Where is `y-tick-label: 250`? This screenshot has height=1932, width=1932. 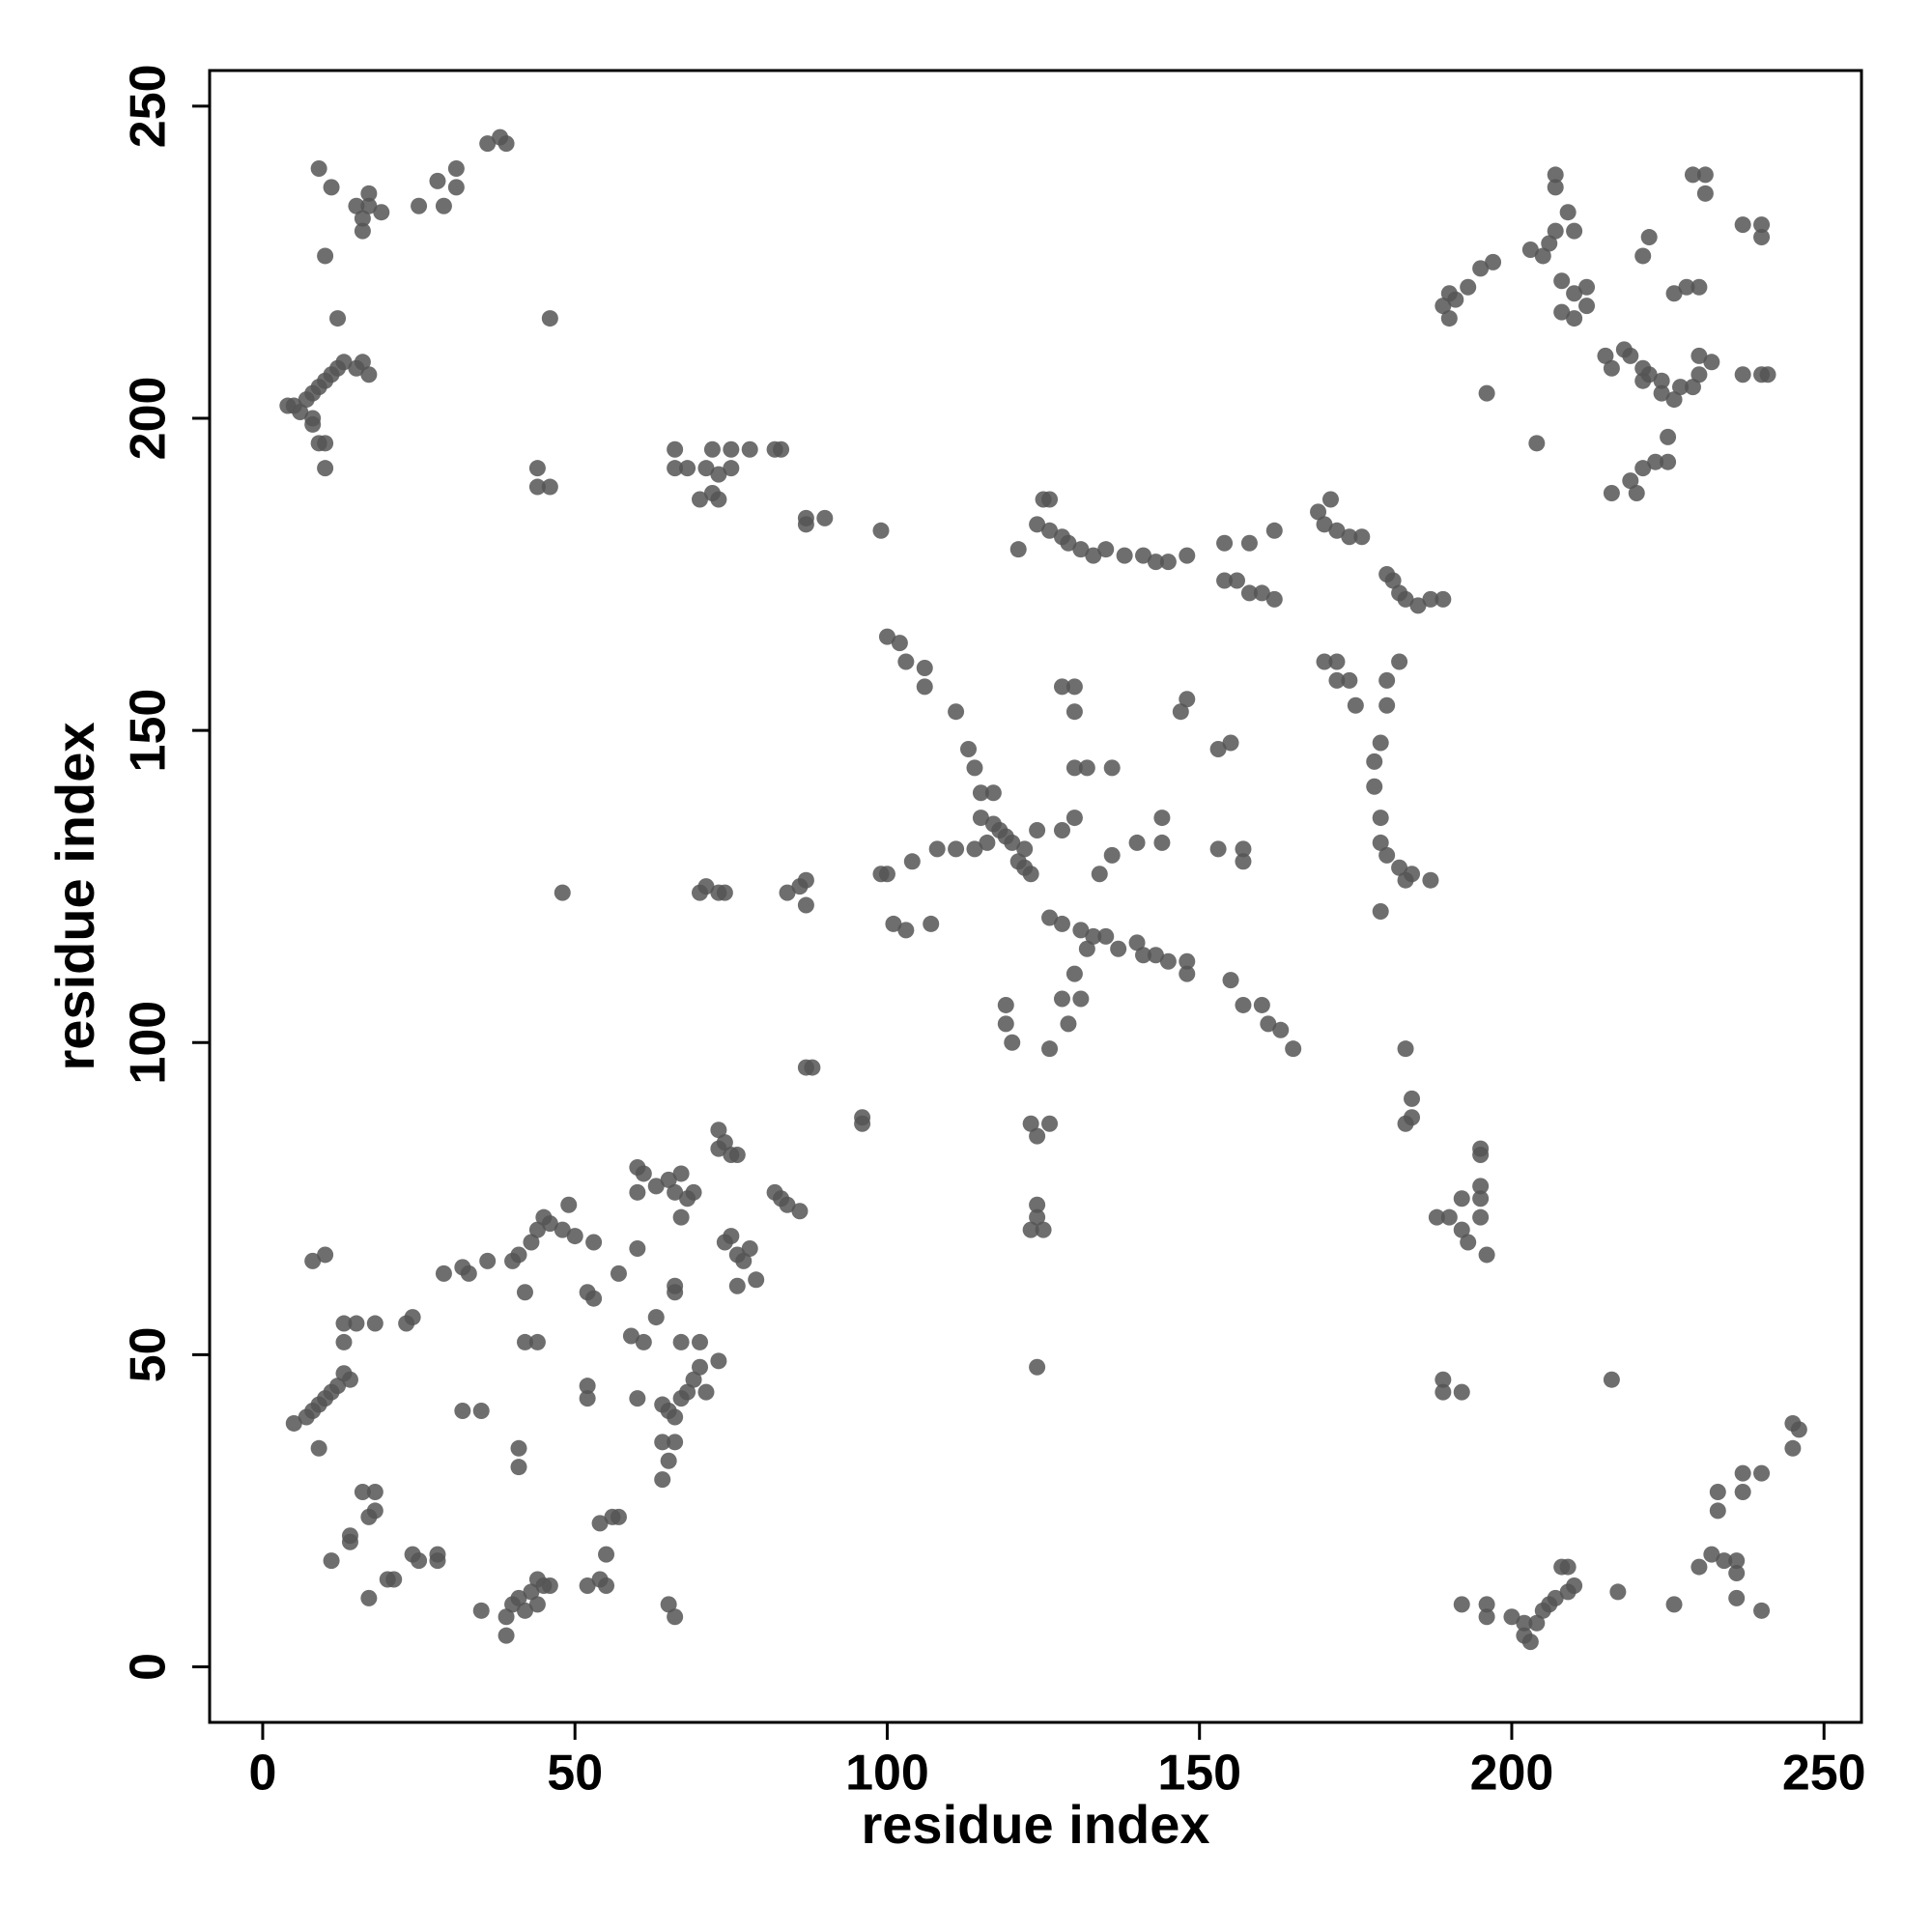
y-tick-label: 250 is located at coordinates (149, 106).